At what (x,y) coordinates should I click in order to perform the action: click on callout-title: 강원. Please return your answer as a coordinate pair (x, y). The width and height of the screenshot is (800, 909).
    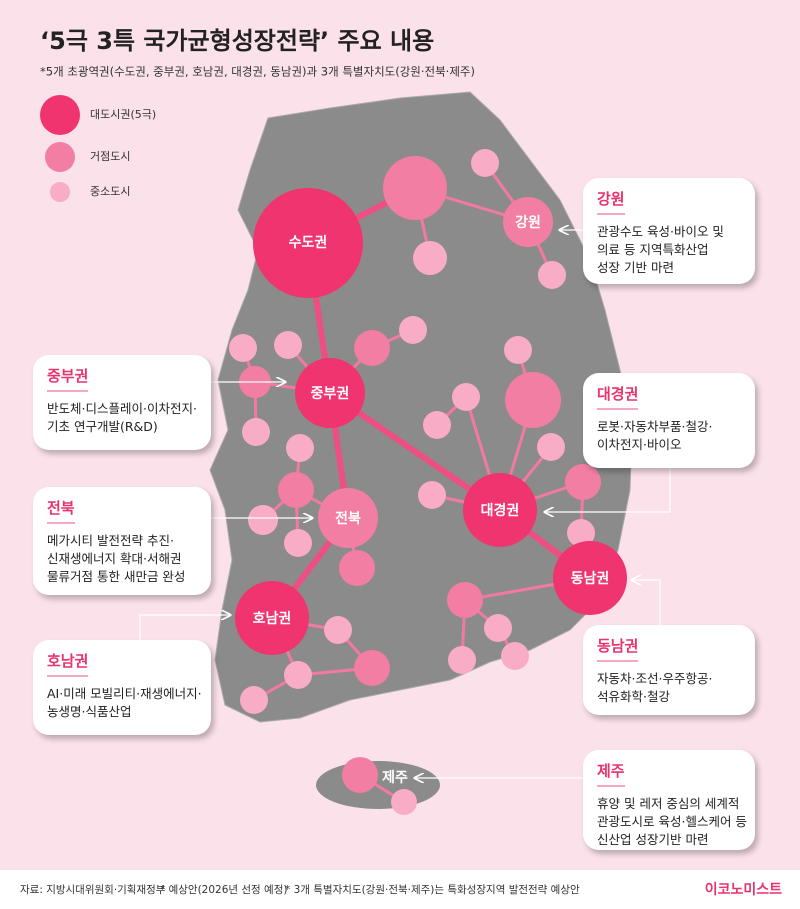
    Looking at the image, I should click on (611, 201).